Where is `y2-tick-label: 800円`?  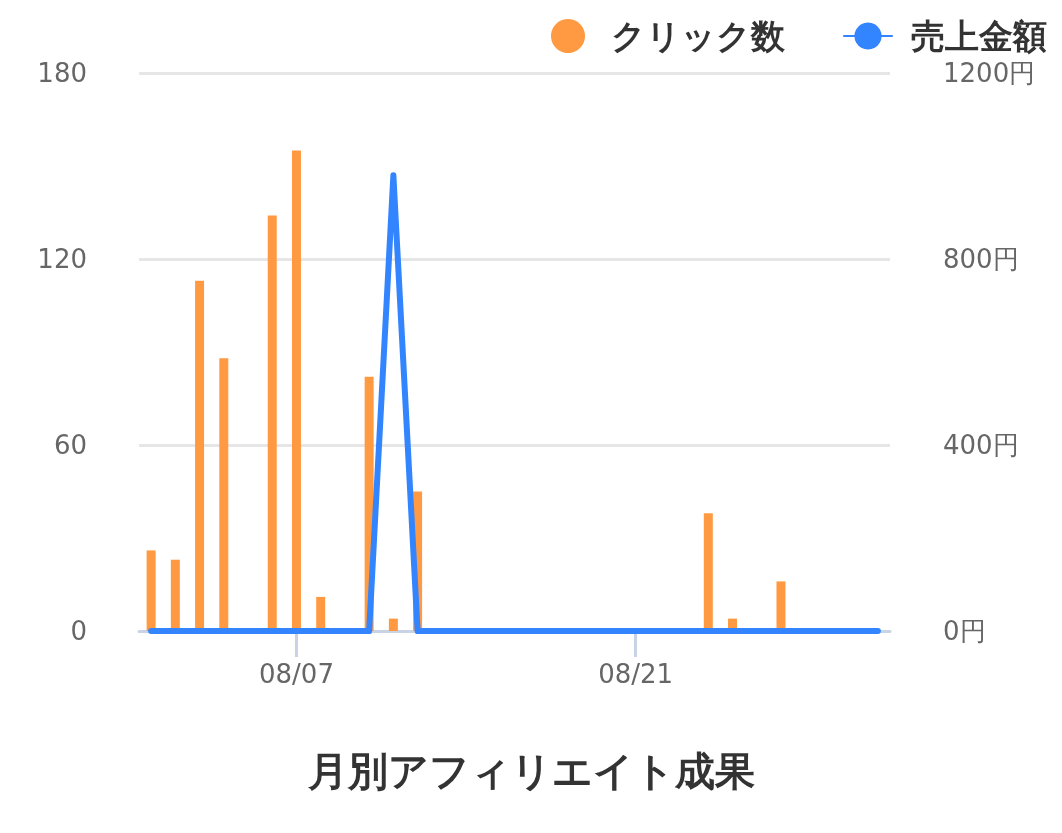
y2-tick-label: 800円 is located at coordinates (981, 259).